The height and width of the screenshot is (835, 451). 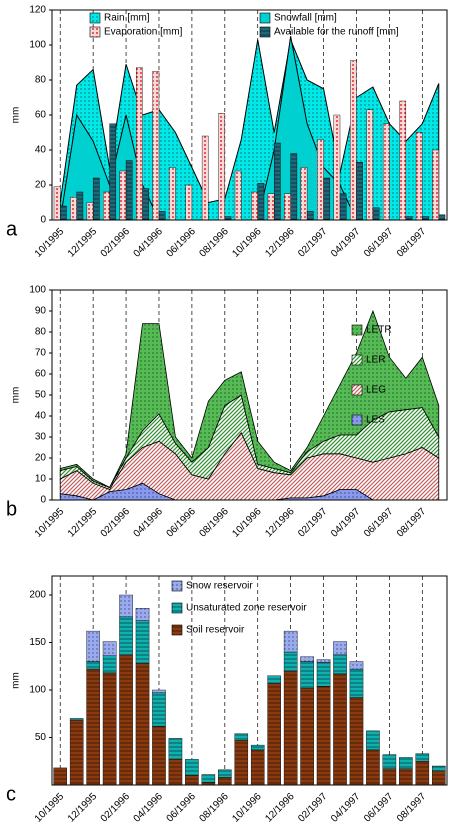 I want to click on legend-label: Available for the runoff [mm], so click(x=336, y=32).